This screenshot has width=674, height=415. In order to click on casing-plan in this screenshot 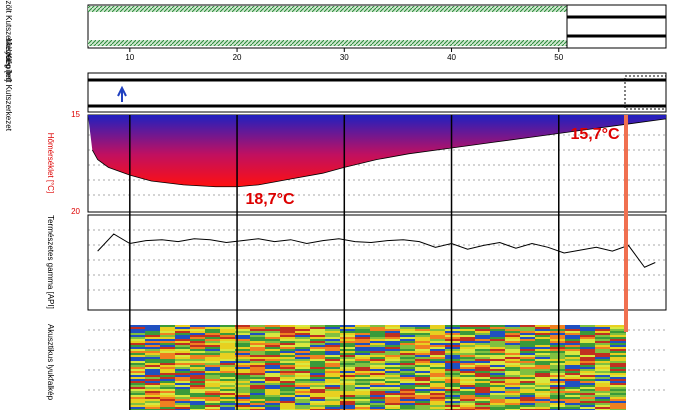, I will do `click(327, 43)`.